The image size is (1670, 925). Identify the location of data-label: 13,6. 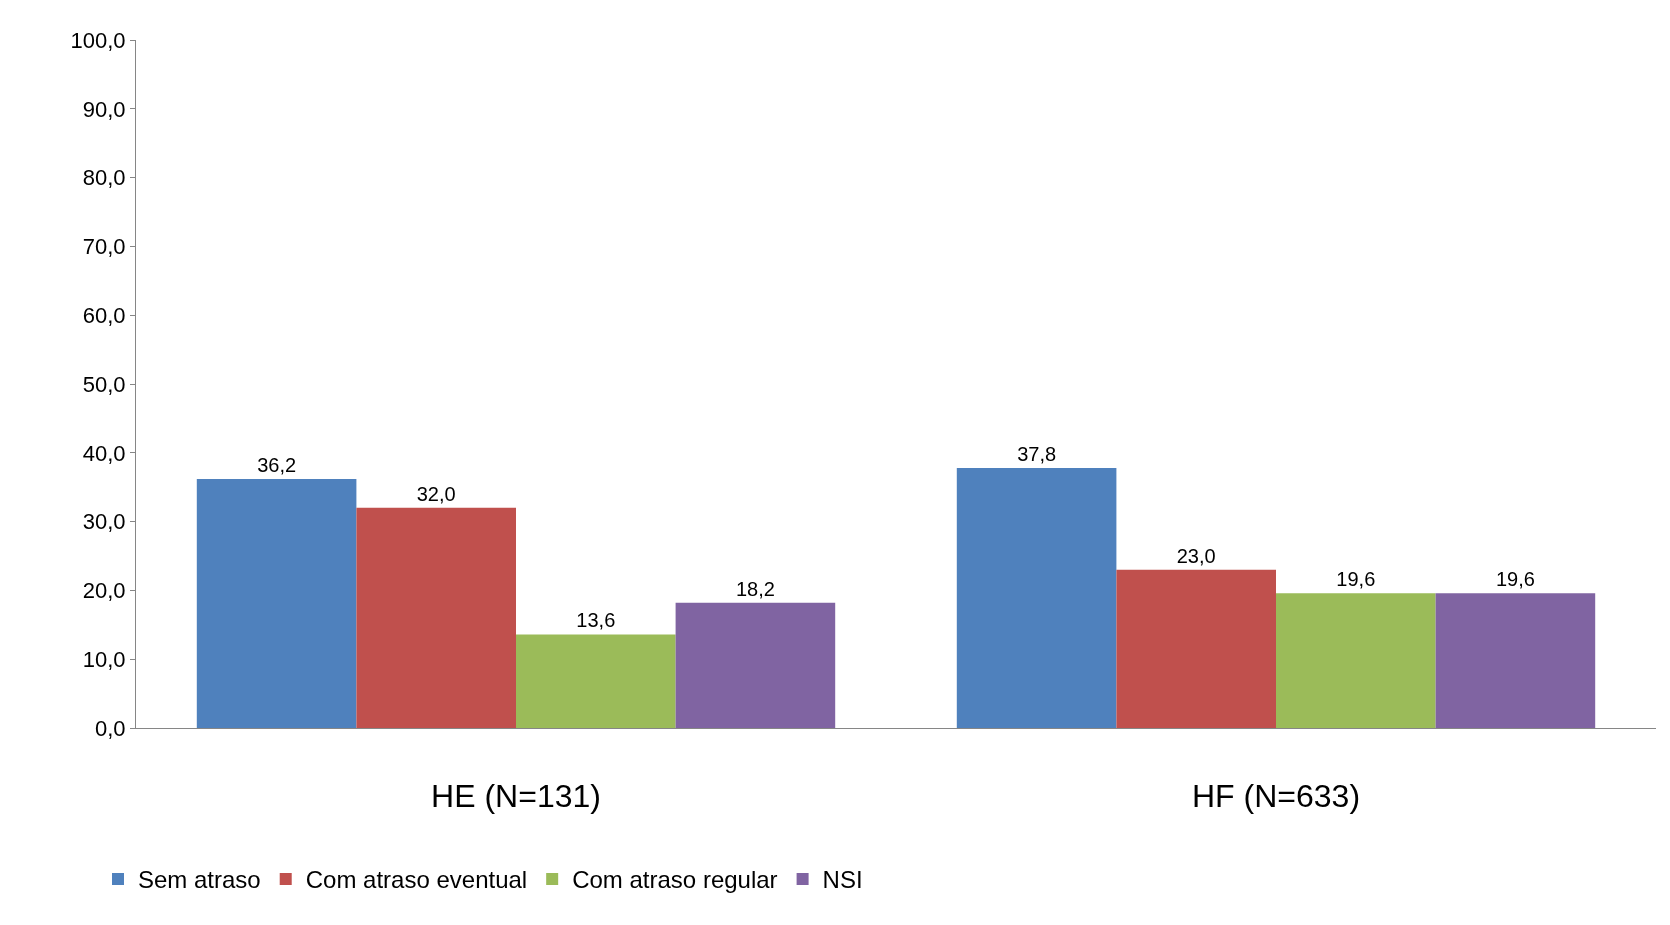
(596, 620).